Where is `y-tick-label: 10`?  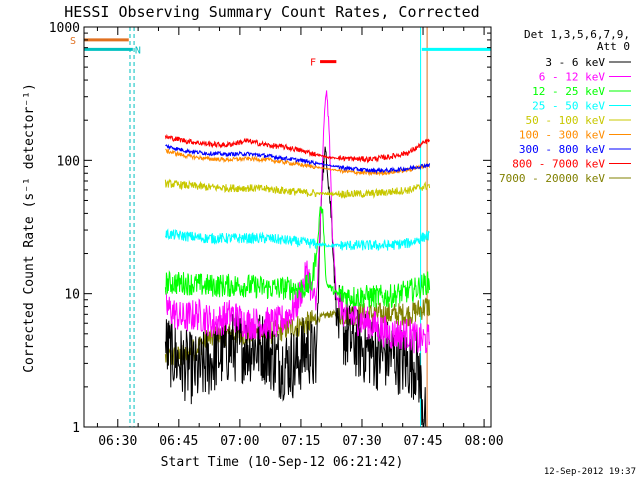
y-tick-label: 10 is located at coordinates (72, 295).